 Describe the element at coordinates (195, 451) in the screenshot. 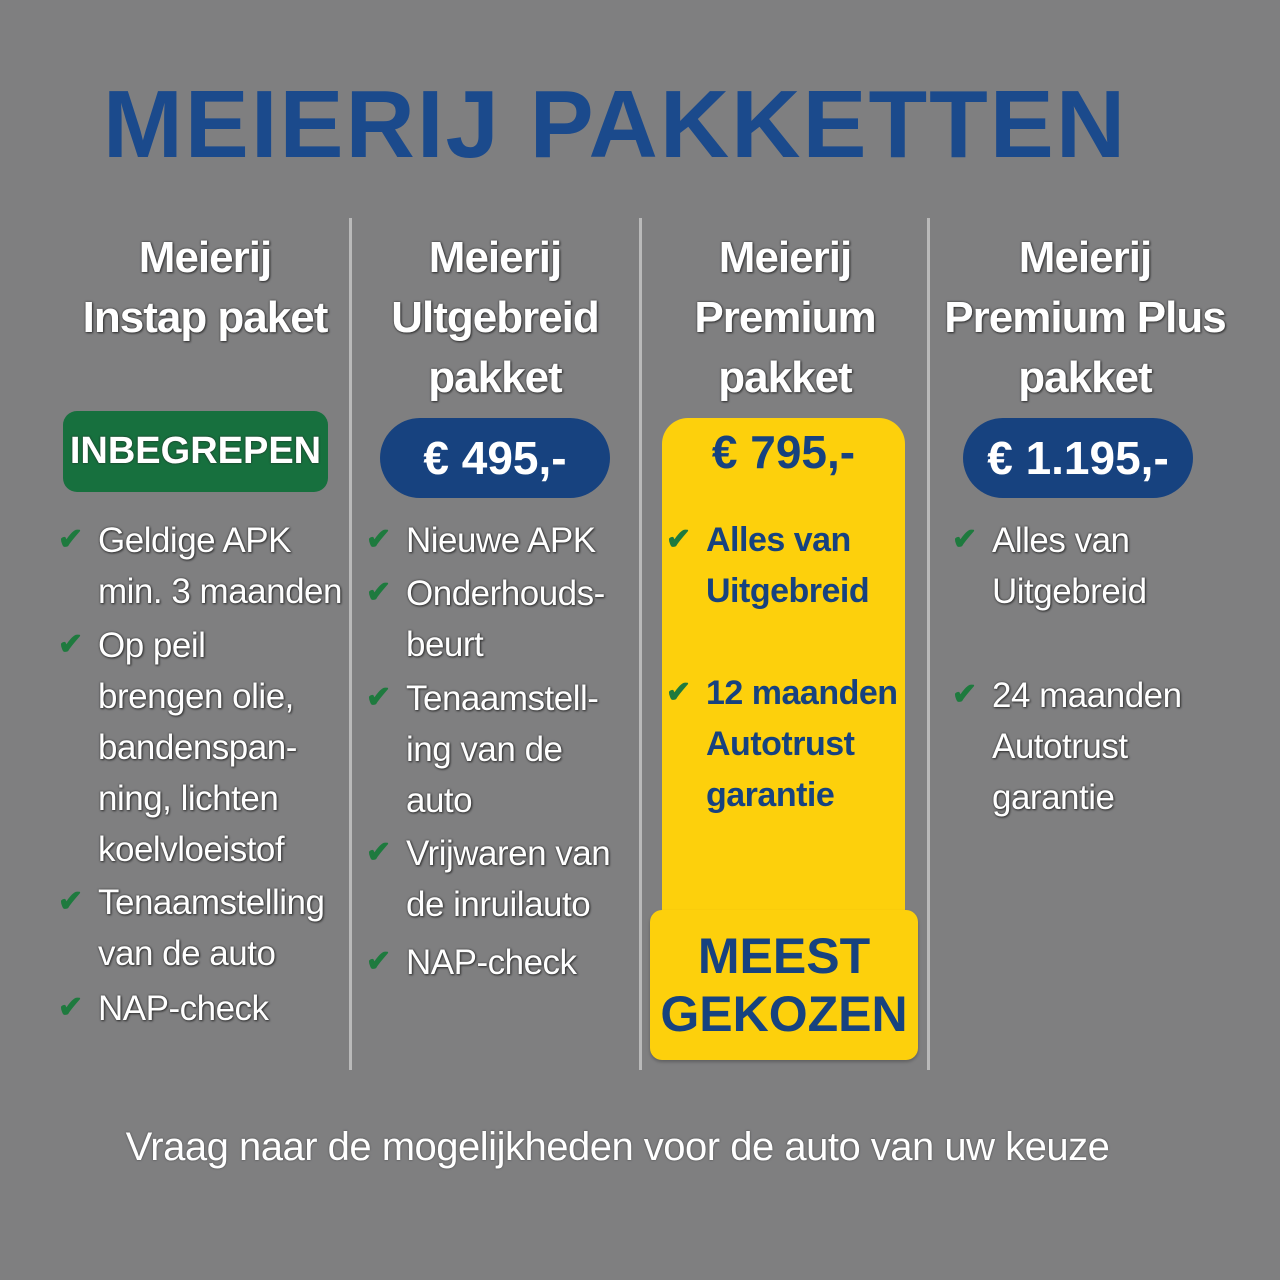

I see `included-badge: INBEGREPEN` at that location.